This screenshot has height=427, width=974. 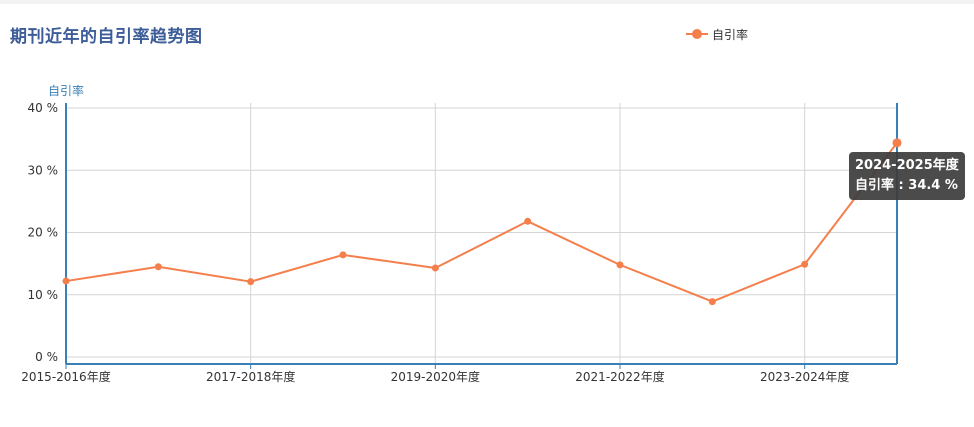 What do you see at coordinates (487, 2) in the screenshot?
I see `top-divider` at bounding box center [487, 2].